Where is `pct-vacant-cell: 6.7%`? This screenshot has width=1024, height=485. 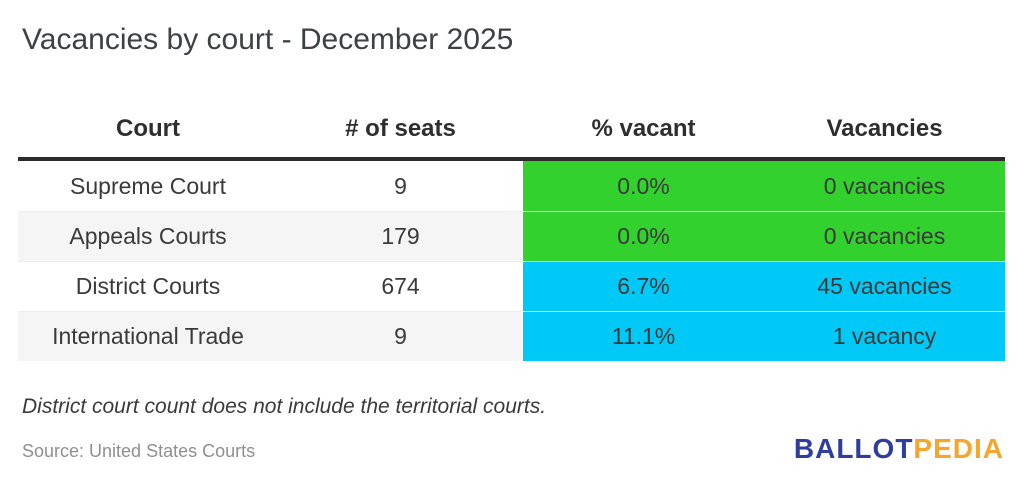
pct-vacant-cell: 6.7% is located at coordinates (643, 286).